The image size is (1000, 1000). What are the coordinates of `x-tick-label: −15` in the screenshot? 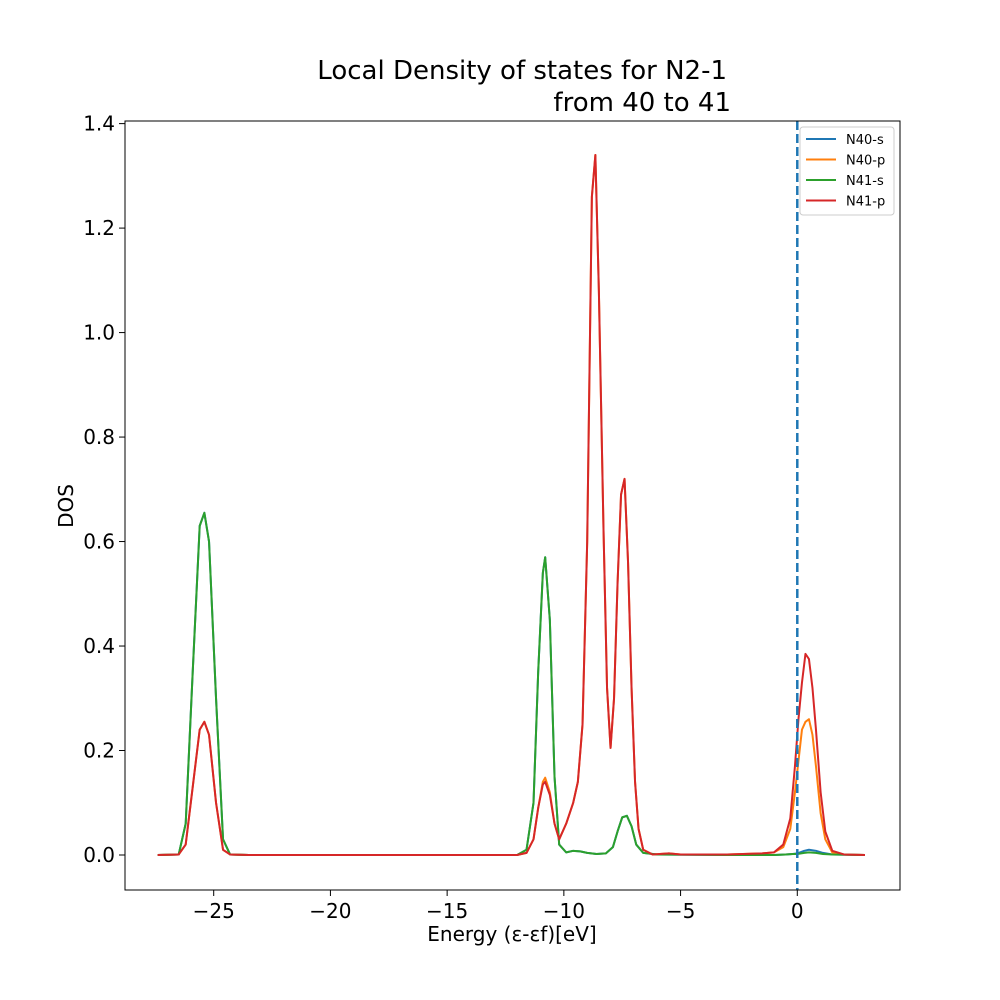 It's located at (447, 911).